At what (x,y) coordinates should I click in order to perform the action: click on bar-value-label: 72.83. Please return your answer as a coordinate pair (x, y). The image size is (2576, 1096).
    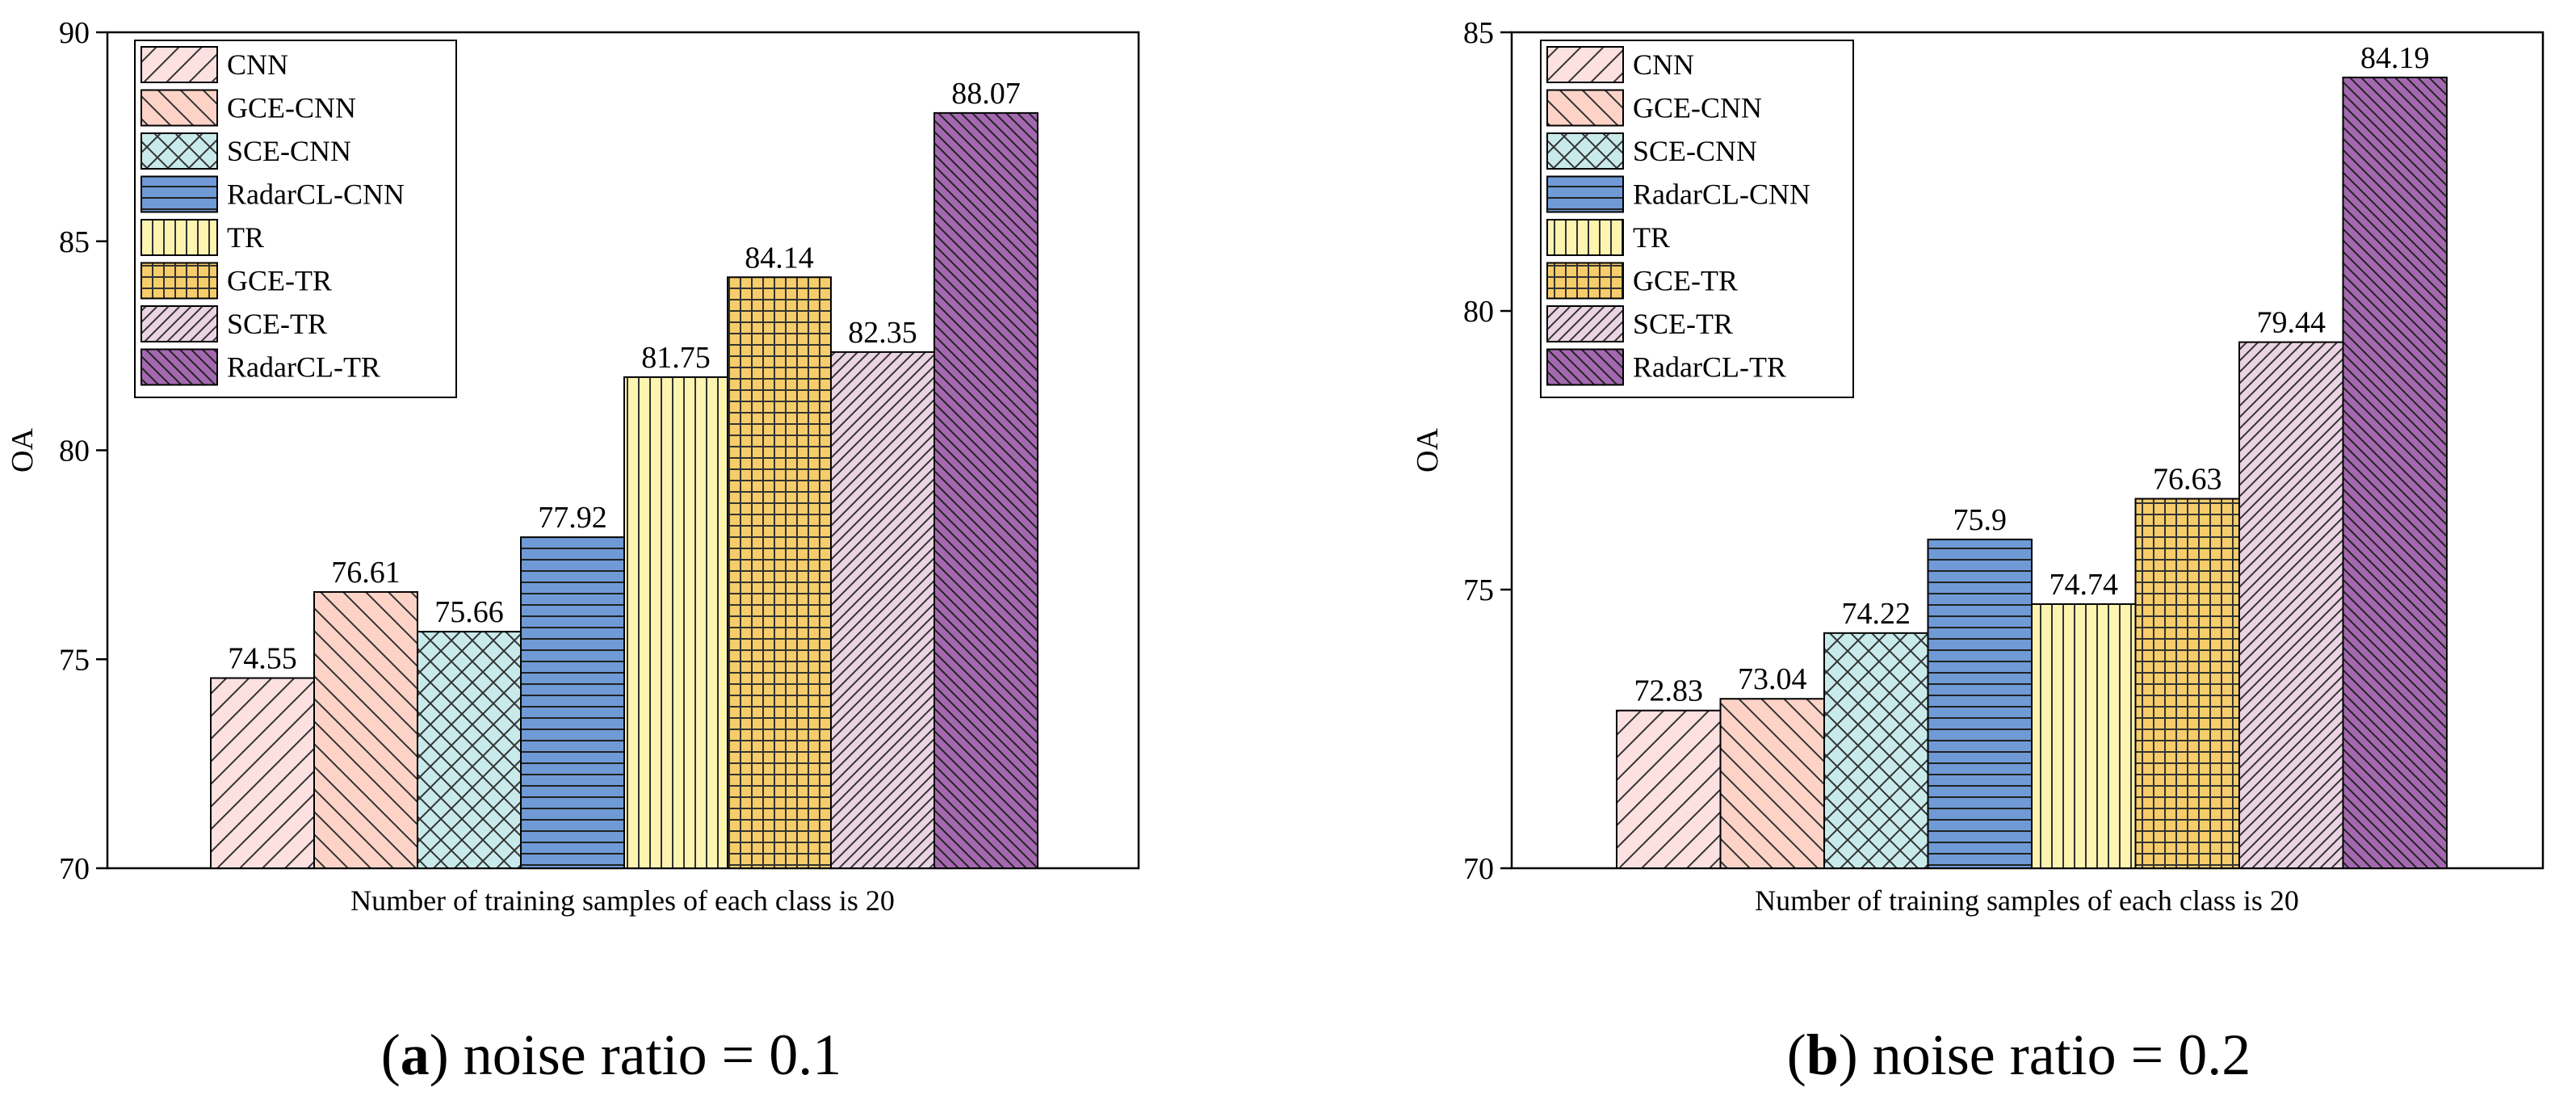
    Looking at the image, I should click on (1669, 691).